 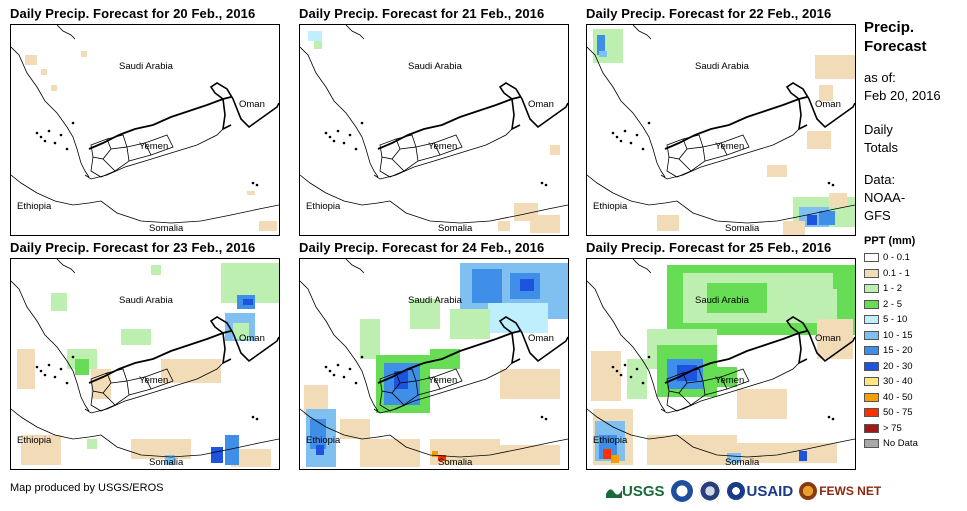 I want to click on panel-title: Daily Precip. Forecast for 21 Feb., 2016, so click(x=422, y=13).